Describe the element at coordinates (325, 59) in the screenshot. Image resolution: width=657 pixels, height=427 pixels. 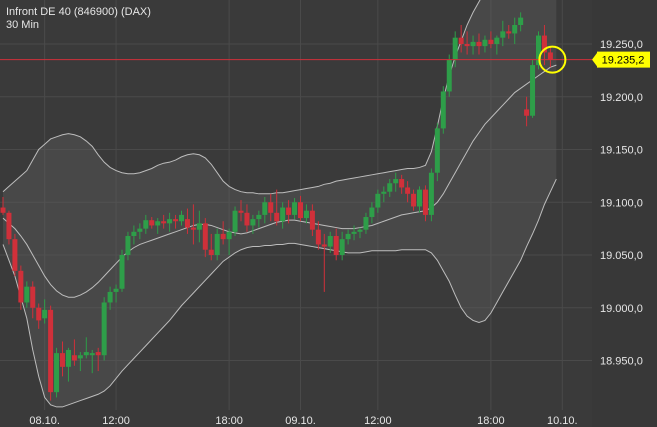
I see `price-overlay: 19.235,2` at that location.